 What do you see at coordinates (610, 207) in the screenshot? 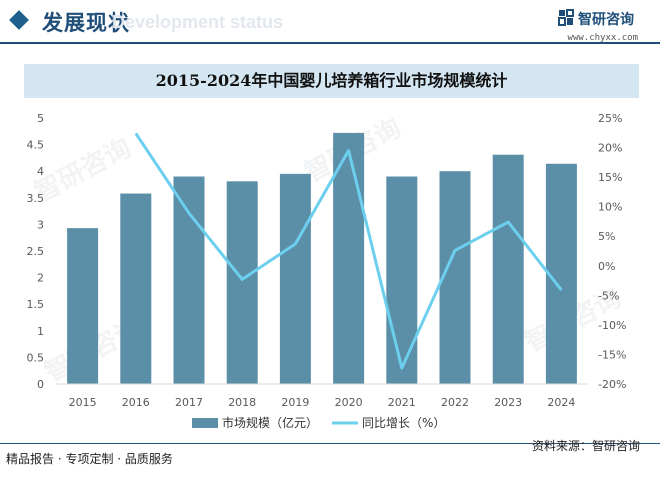
I see `y2-tick-label: 10%` at bounding box center [610, 207].